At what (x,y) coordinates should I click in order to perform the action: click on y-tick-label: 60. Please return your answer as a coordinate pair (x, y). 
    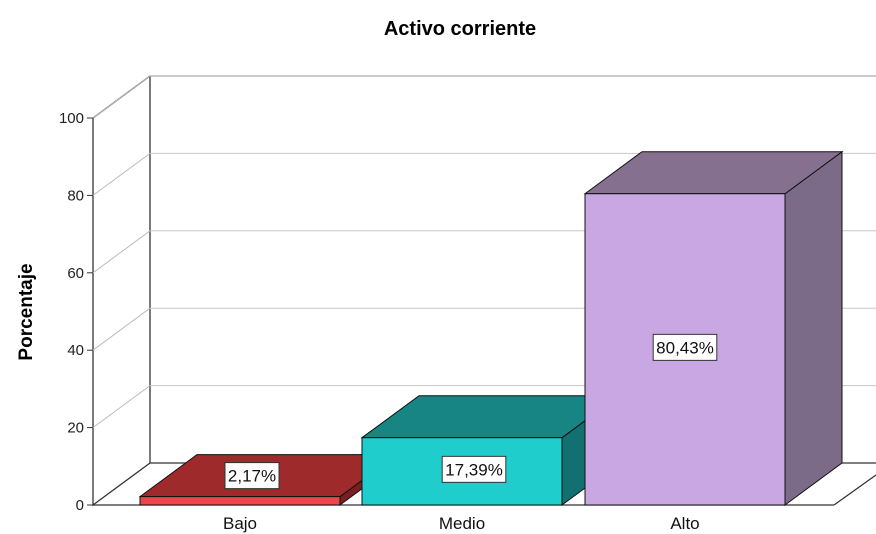
    Looking at the image, I should click on (75, 273).